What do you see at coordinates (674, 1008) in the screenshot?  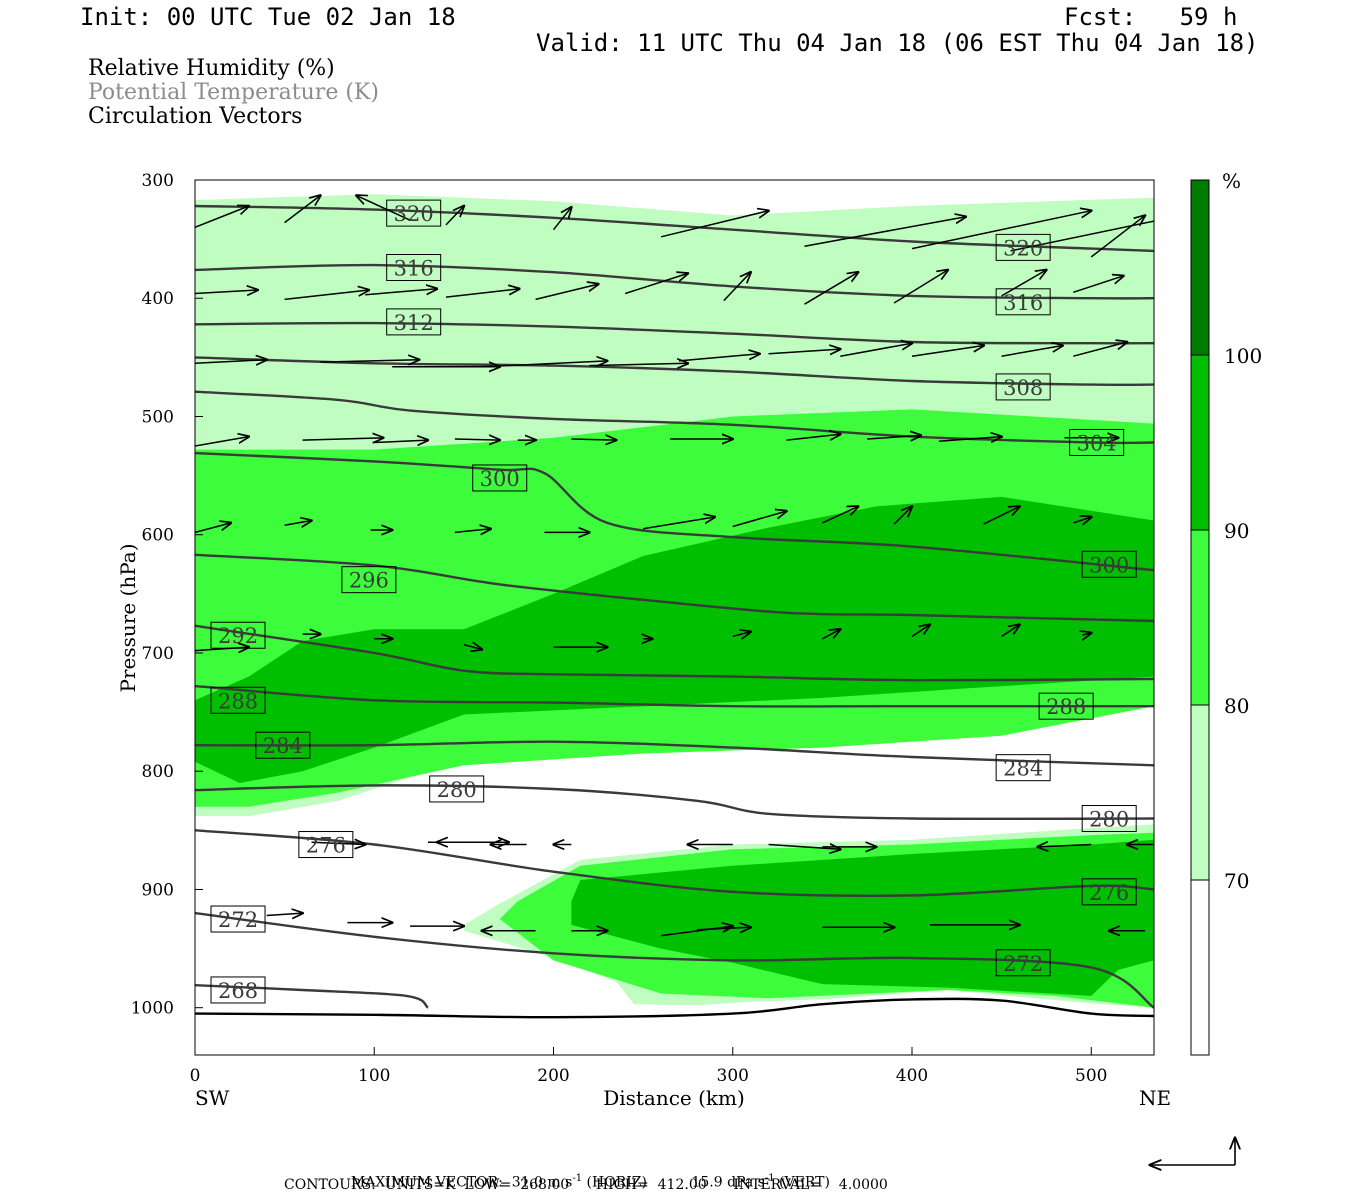 I see `surface-line` at bounding box center [674, 1008].